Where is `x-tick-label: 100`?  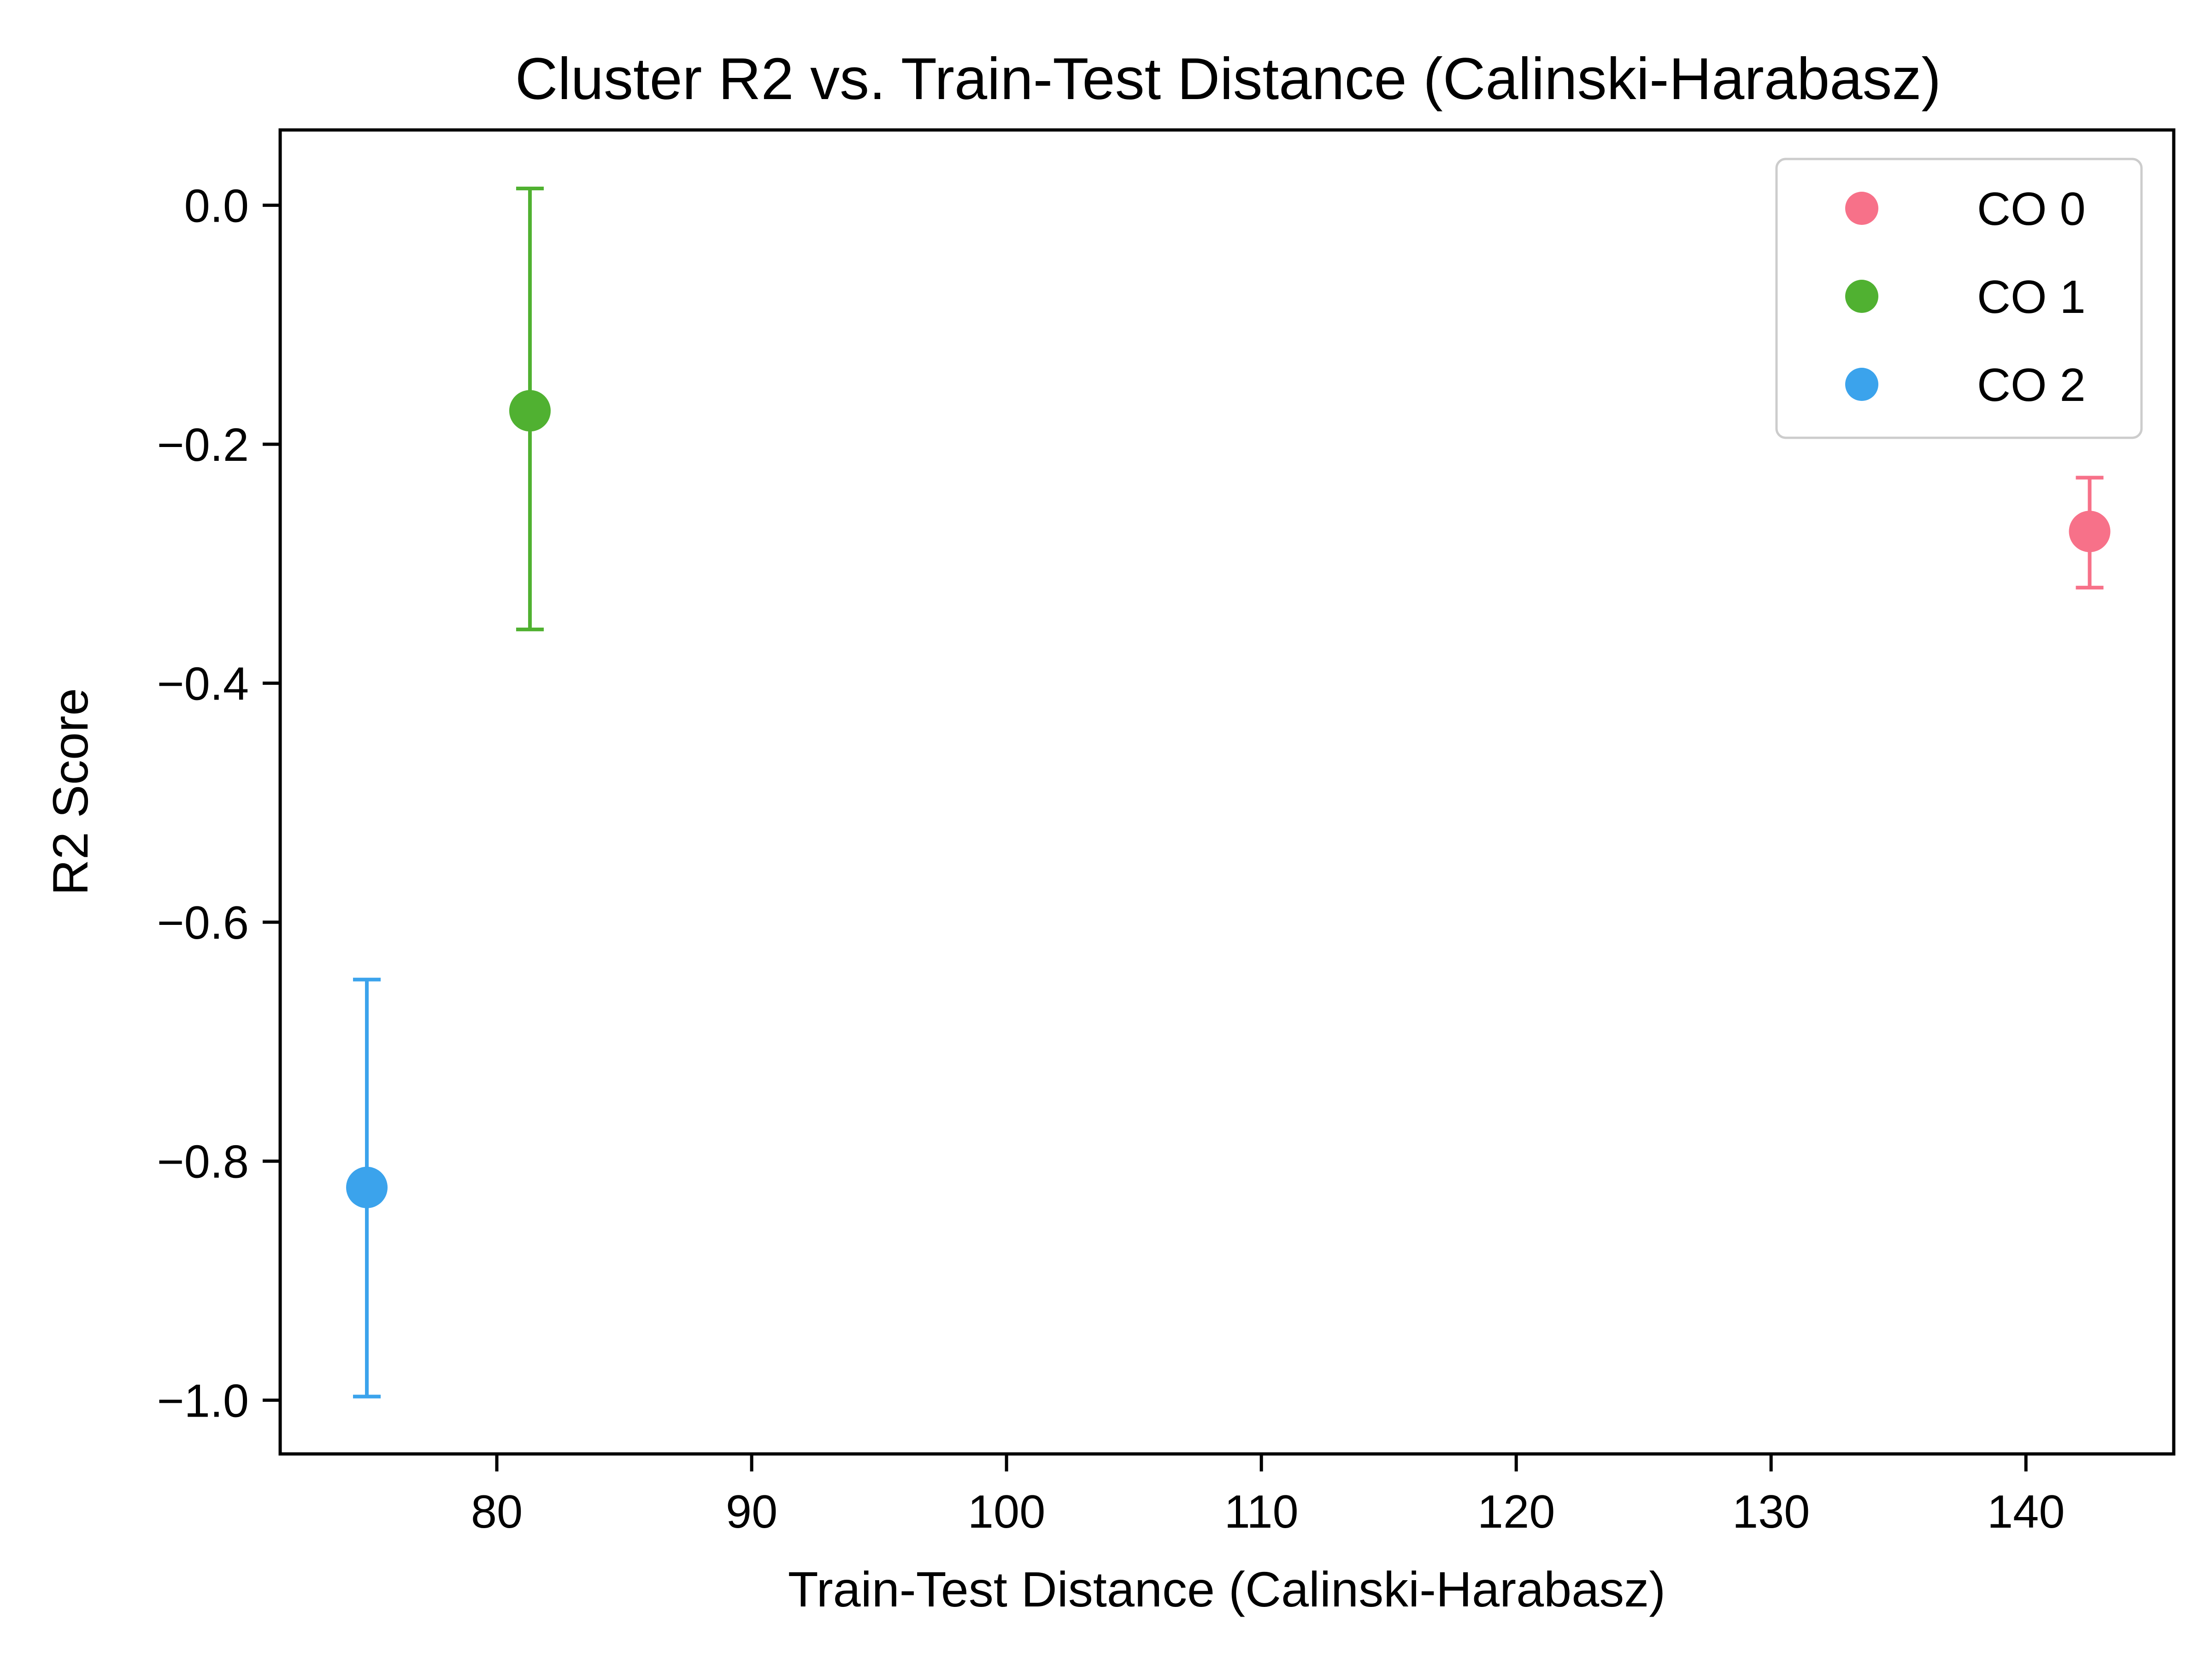 x-tick-label: 100 is located at coordinates (1007, 1512).